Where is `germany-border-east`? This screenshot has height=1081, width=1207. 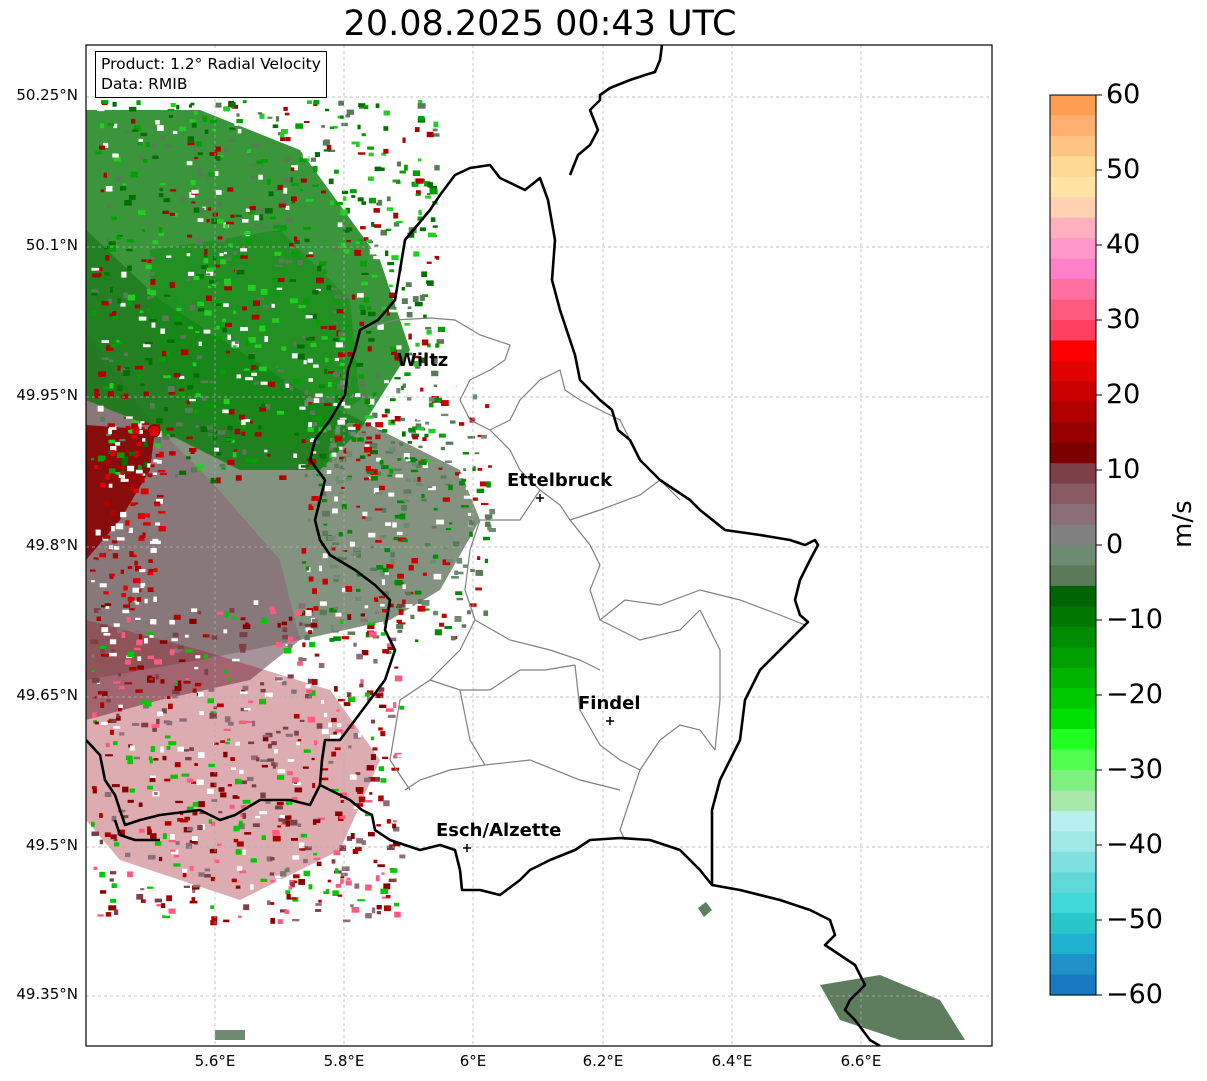 germany-border-east is located at coordinates (796, 964).